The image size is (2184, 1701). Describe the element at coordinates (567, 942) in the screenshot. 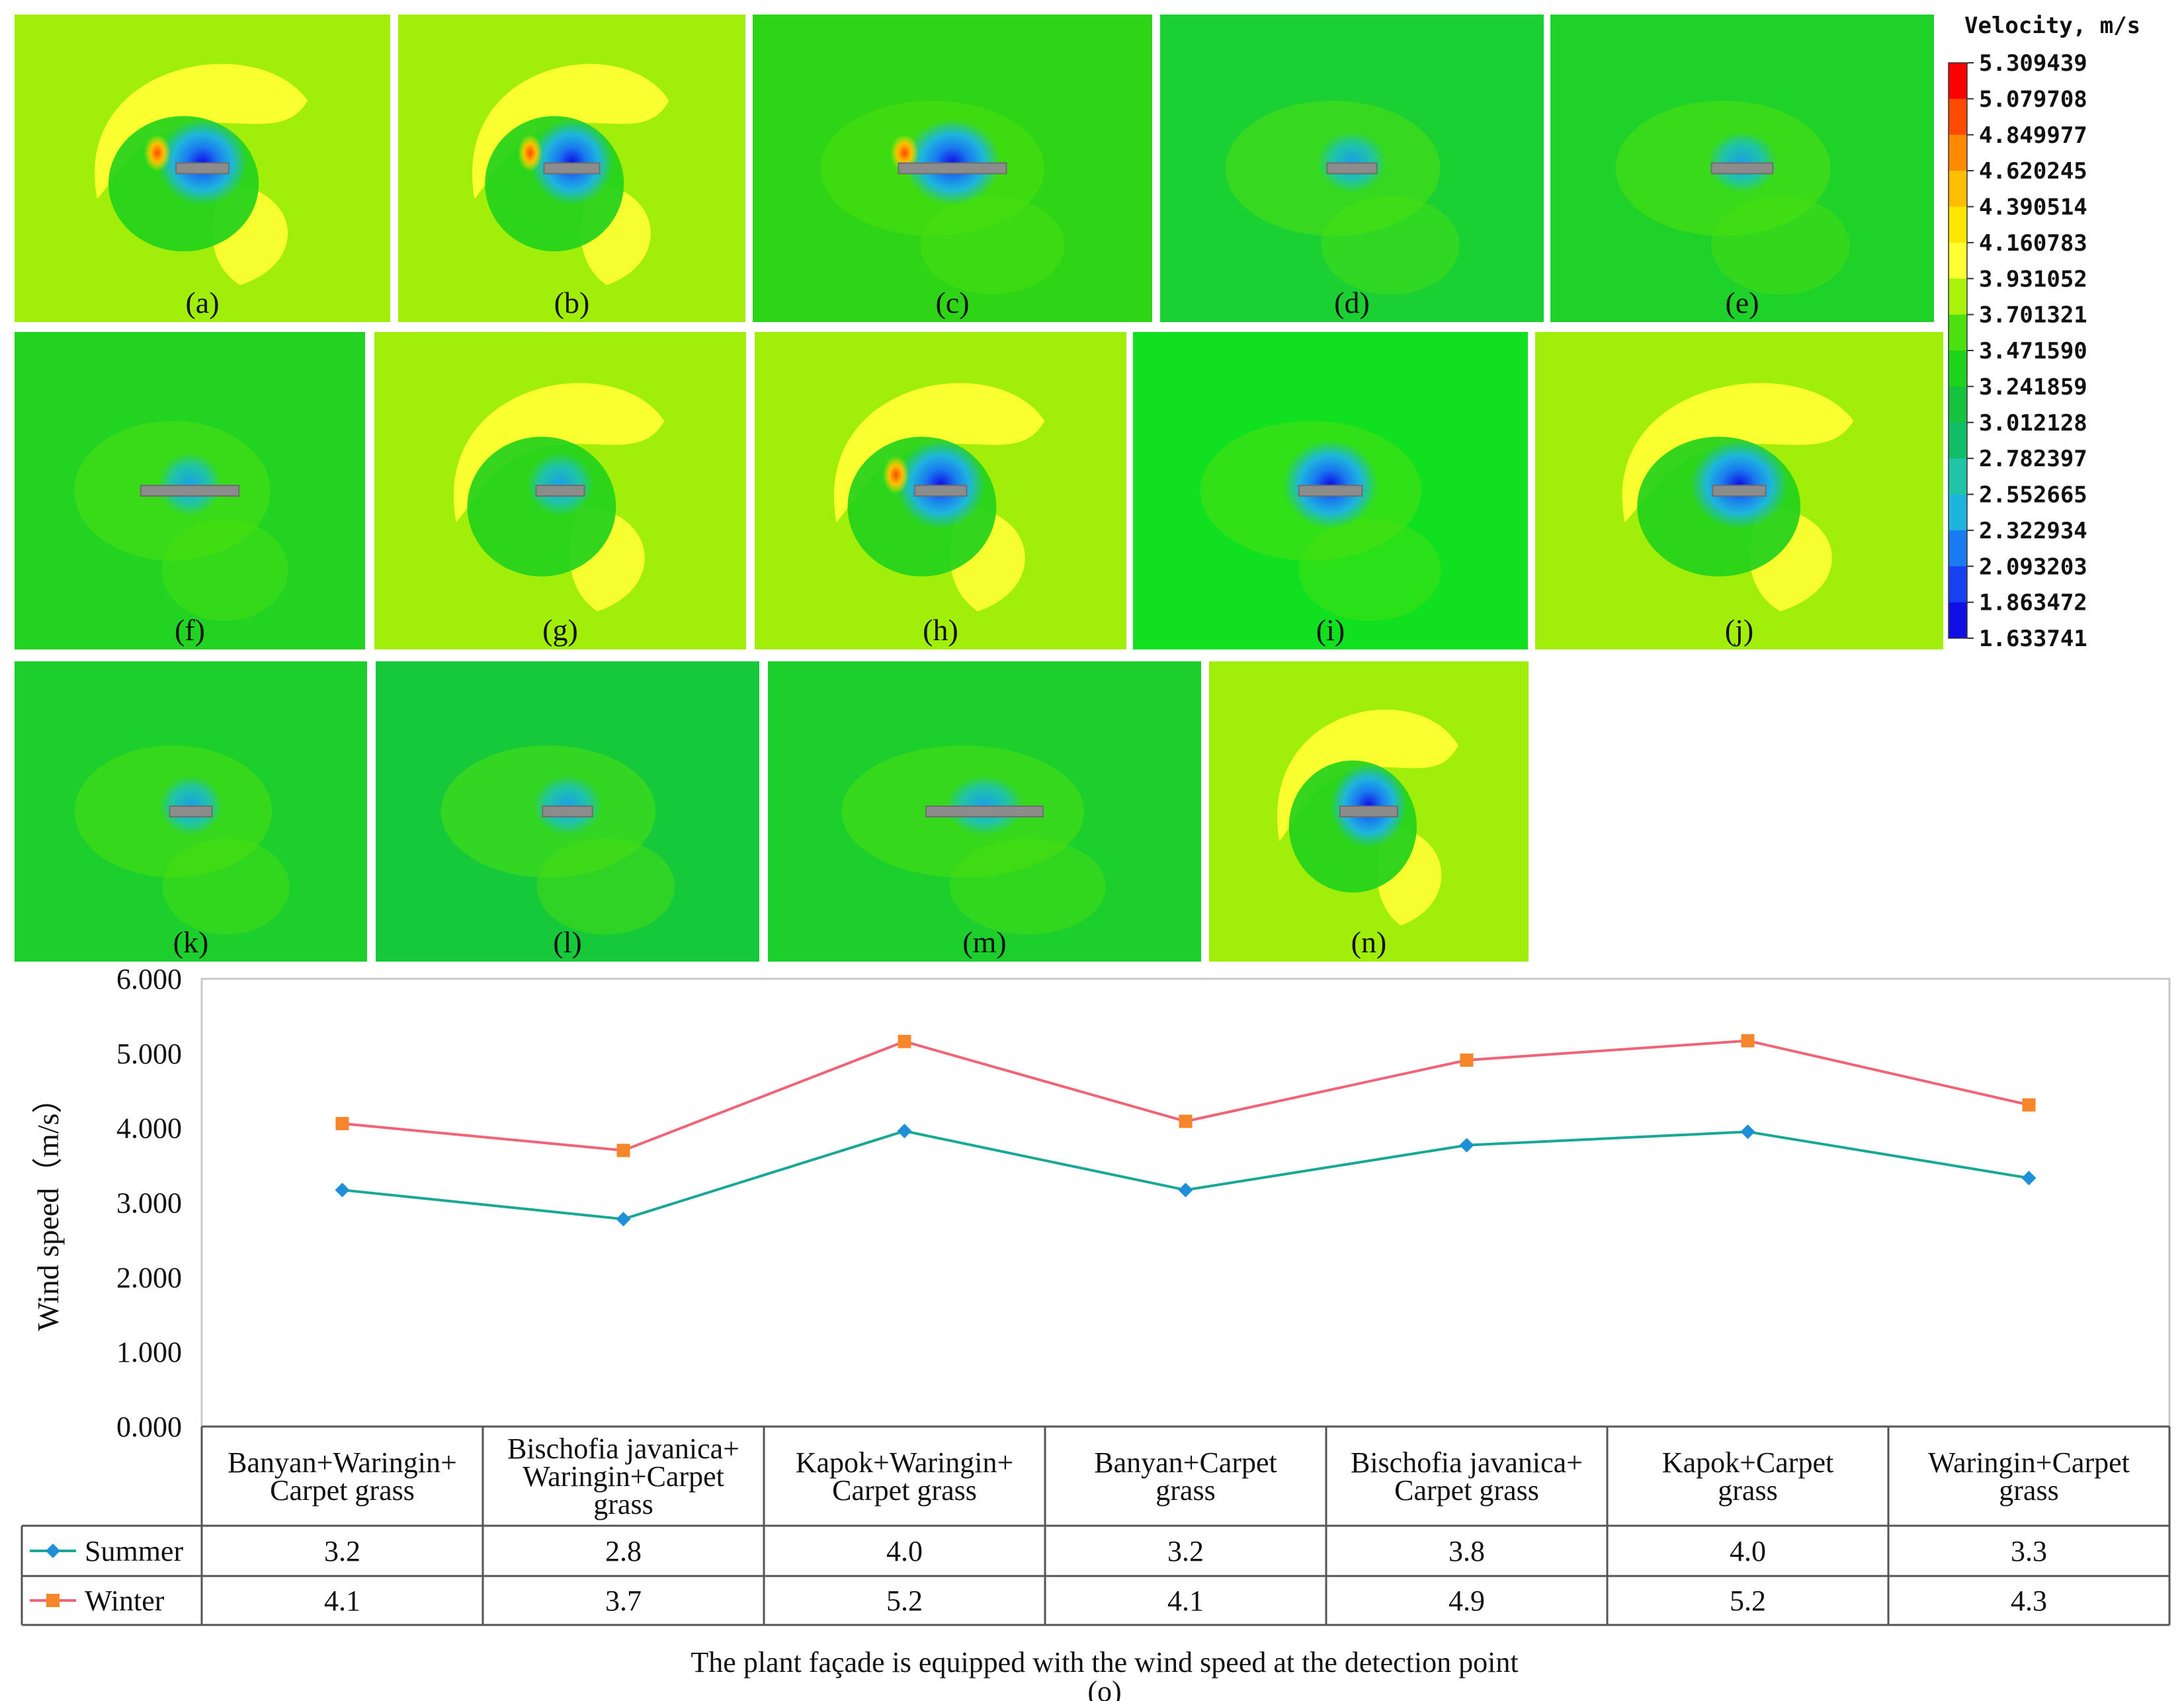

I see `panel-label: (l)` at that location.